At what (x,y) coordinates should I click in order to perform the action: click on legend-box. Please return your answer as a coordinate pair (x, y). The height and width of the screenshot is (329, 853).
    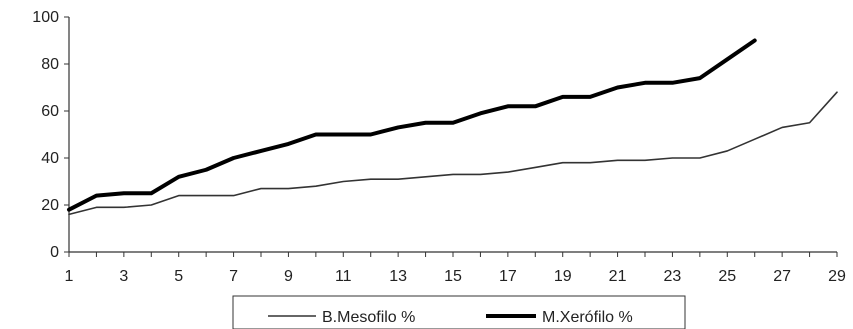
    Looking at the image, I should click on (459, 312).